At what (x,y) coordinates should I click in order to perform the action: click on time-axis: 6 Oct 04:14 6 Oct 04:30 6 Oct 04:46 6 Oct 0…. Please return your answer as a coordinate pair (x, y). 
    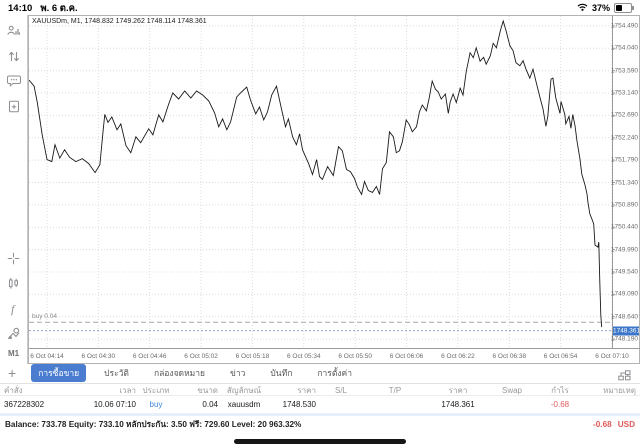
    Looking at the image, I should click on (334, 358).